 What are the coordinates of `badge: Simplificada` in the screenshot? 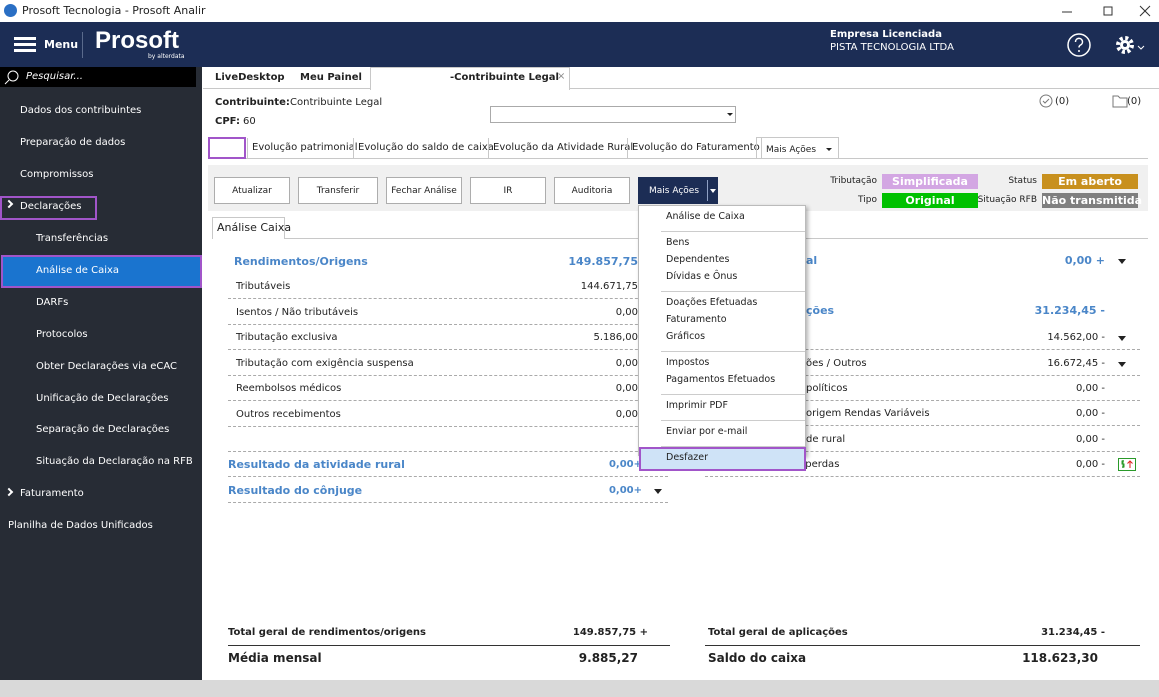 It's located at (930, 181).